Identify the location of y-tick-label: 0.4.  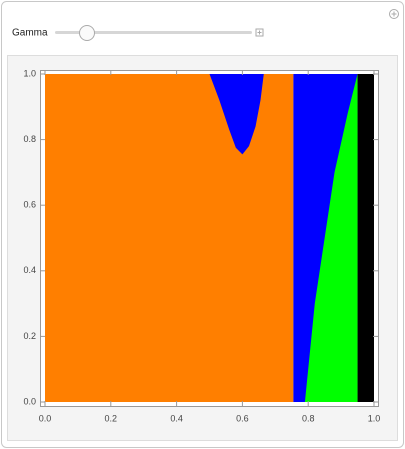
(29, 270).